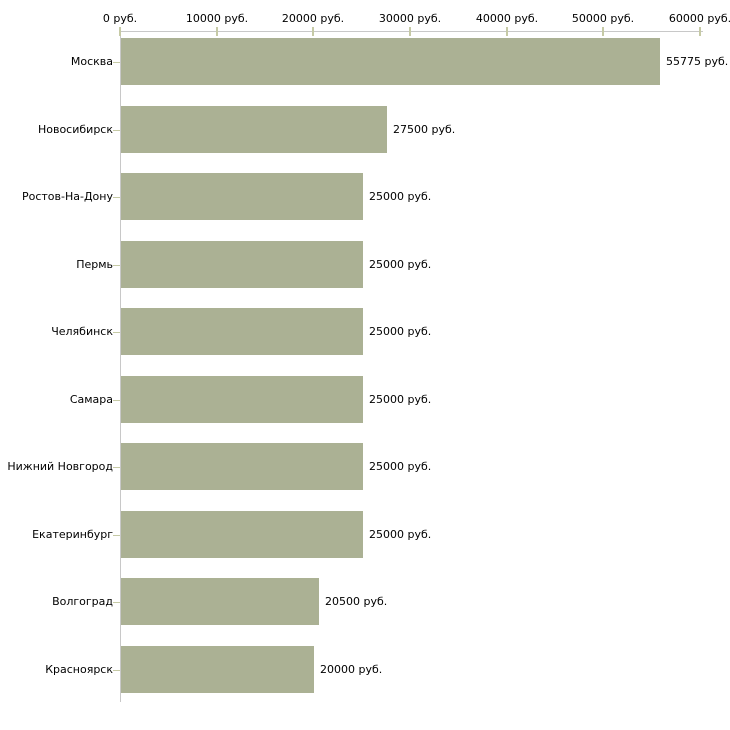 The width and height of the screenshot is (730, 730). Describe the element at coordinates (120, 366) in the screenshot. I see `y-axis-line` at that location.